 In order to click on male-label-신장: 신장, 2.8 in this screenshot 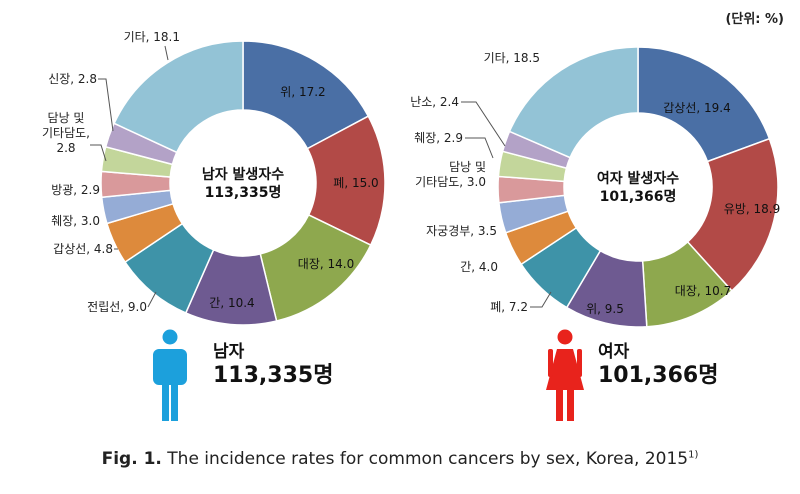, I will do `click(72, 79)`.